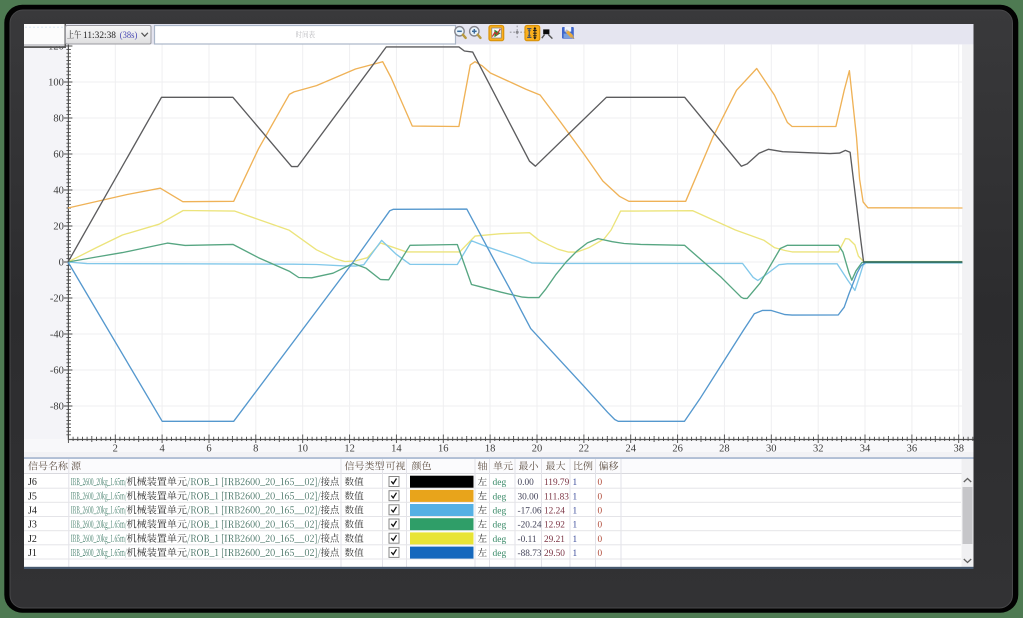  What do you see at coordinates (255, 449) in the screenshot?
I see `svg-text: 8` at bounding box center [255, 449].